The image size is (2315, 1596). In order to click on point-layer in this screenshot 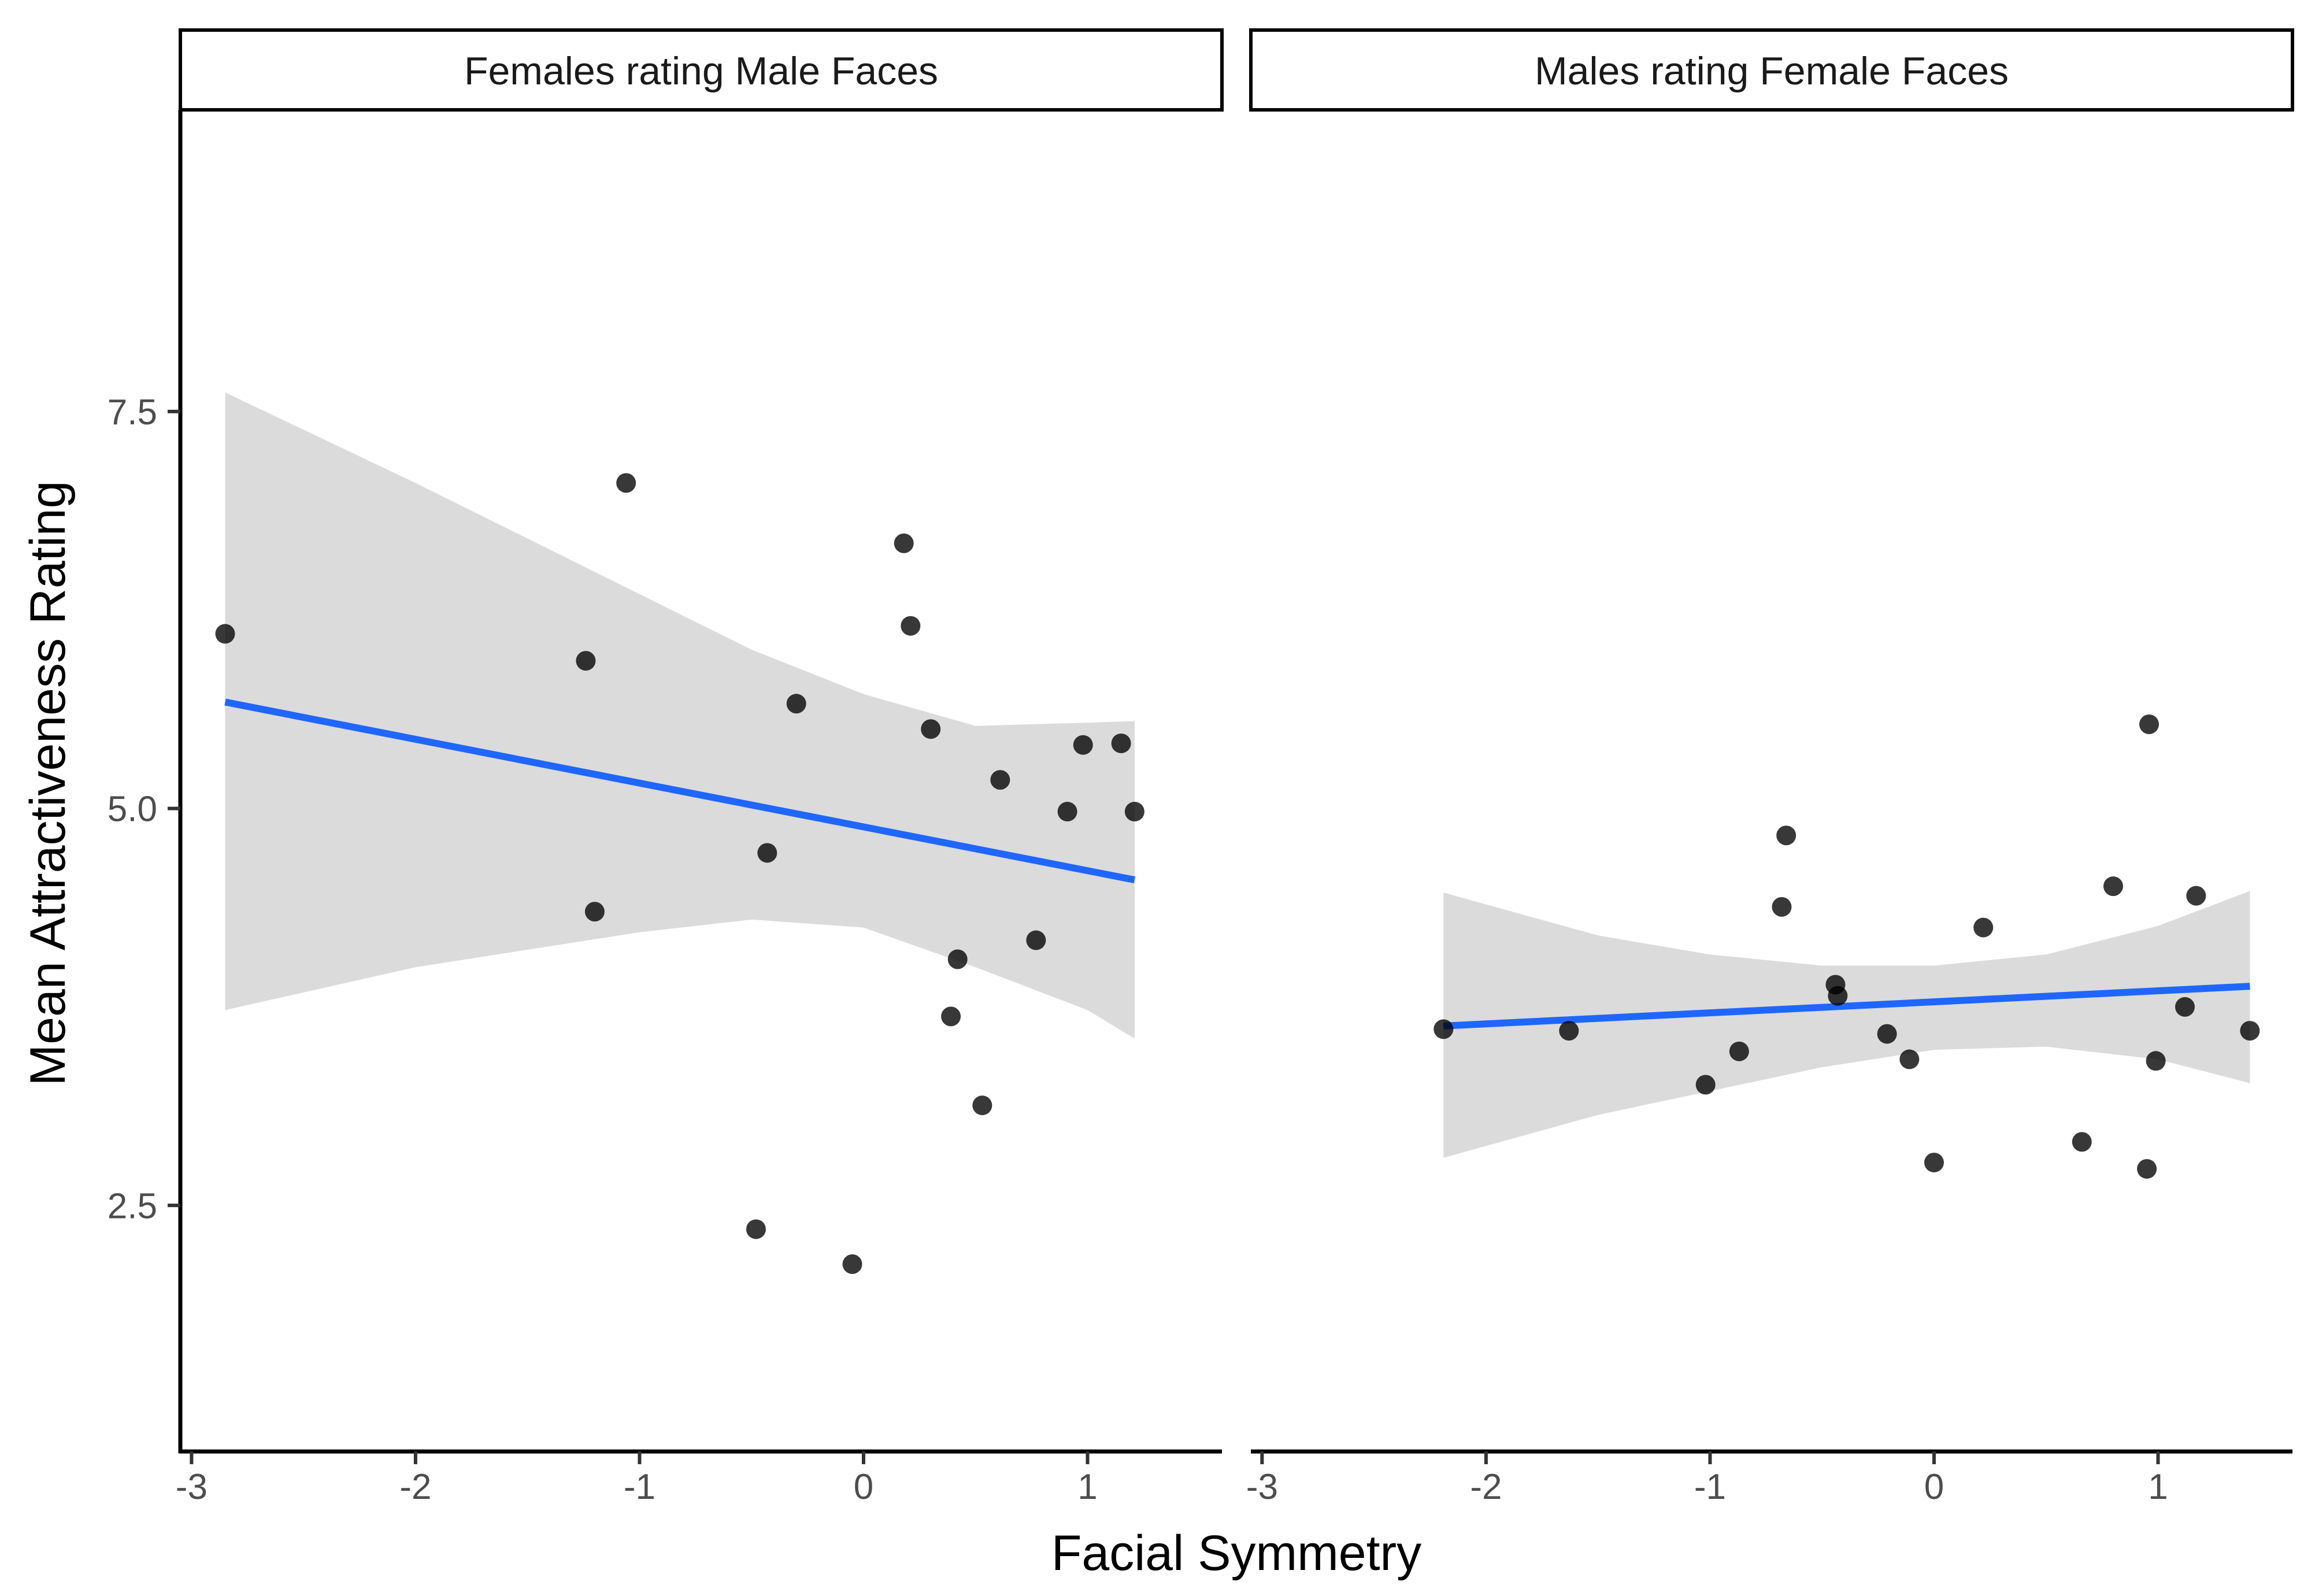, I will do `click(1847, 946)`.